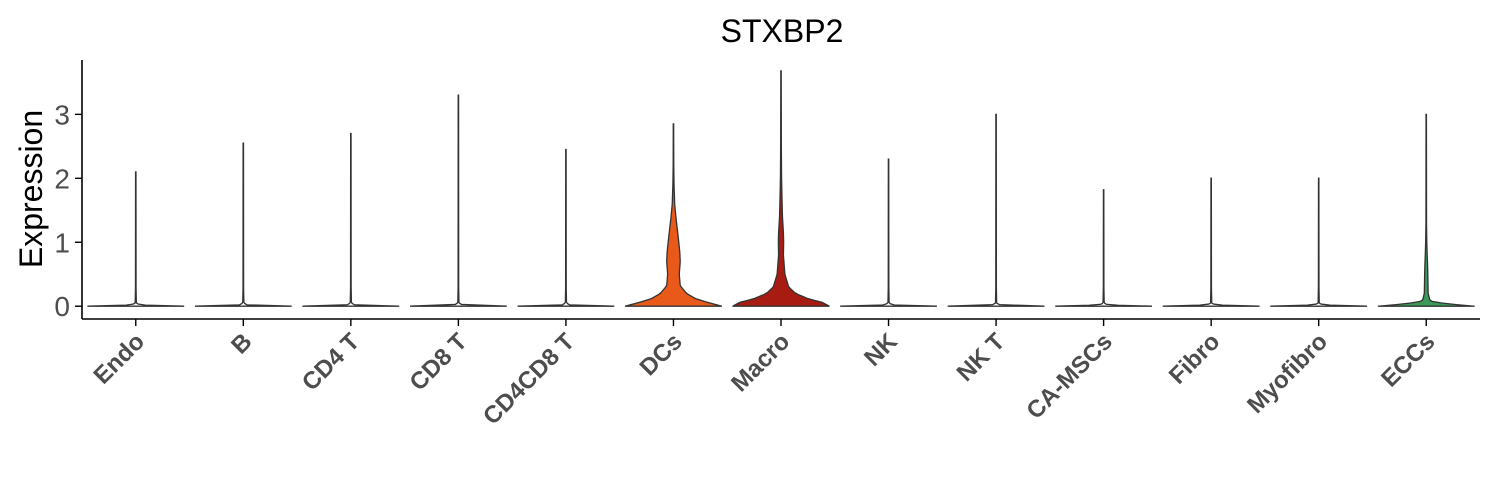 This screenshot has width=1500, height=500. I want to click on x-tick-label: B, so click(241, 343).